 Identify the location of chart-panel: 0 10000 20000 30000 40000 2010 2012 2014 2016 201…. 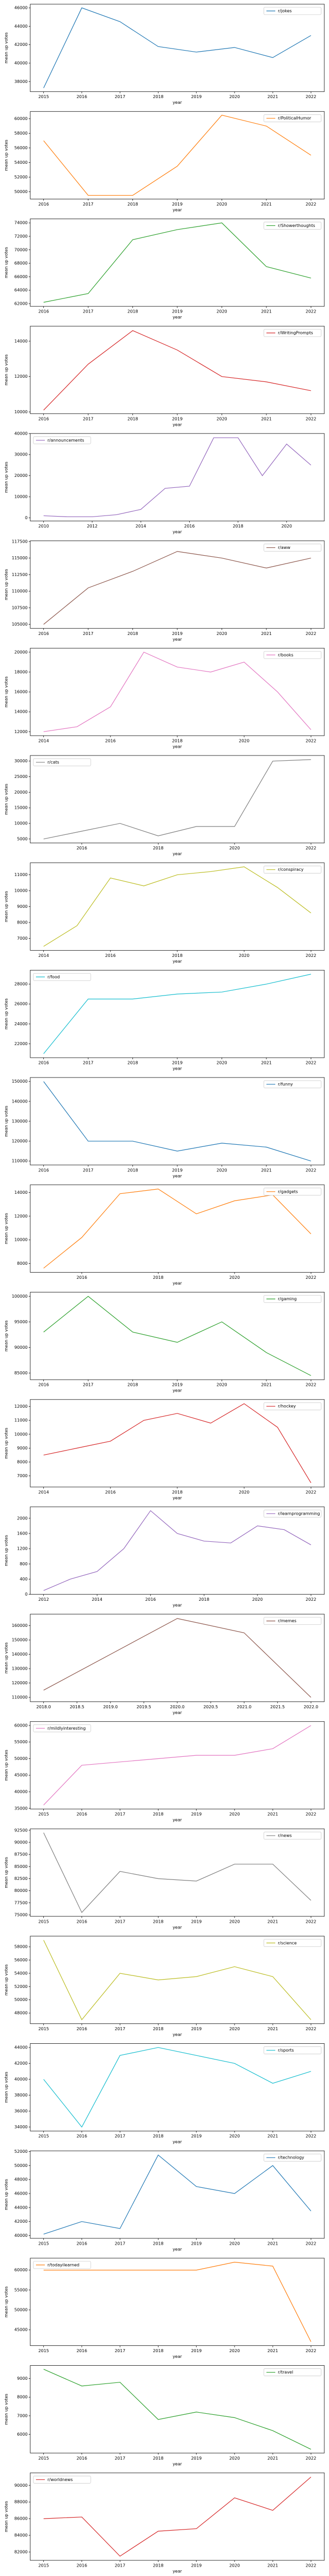
(164, 482).